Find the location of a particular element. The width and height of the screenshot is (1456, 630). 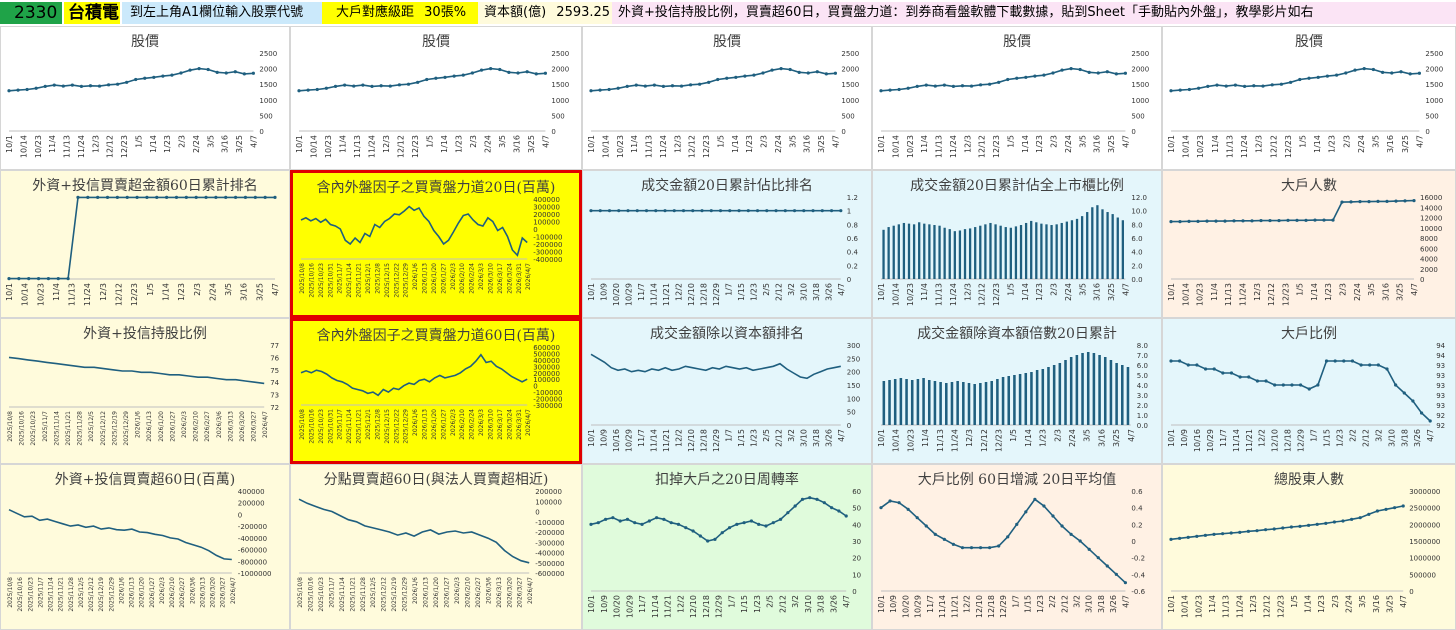

y-tick-label: 600000 is located at coordinates (546, 348).